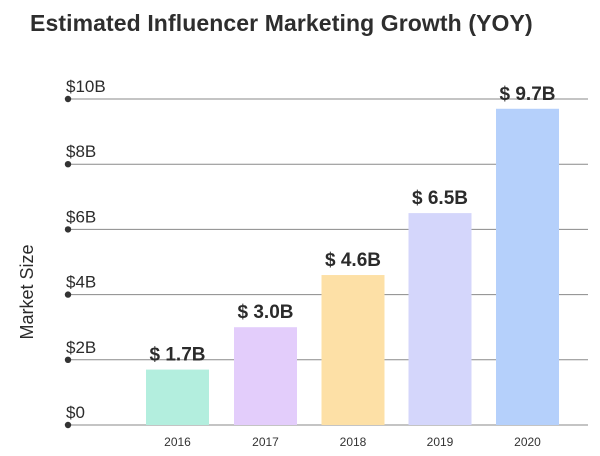 Image resolution: width=600 pixels, height=456 pixels. What do you see at coordinates (265, 376) in the screenshot?
I see `bar-2017` at bounding box center [265, 376].